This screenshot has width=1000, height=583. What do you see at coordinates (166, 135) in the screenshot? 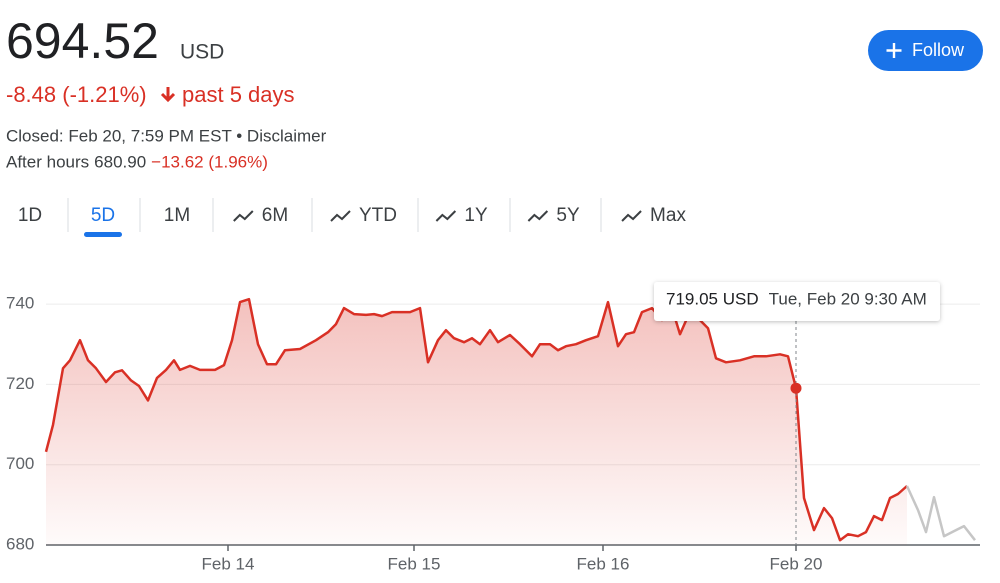
I see `closed-info: Closed: Feb 20, 7:59 PM EST • Disclaimer` at bounding box center [166, 135].